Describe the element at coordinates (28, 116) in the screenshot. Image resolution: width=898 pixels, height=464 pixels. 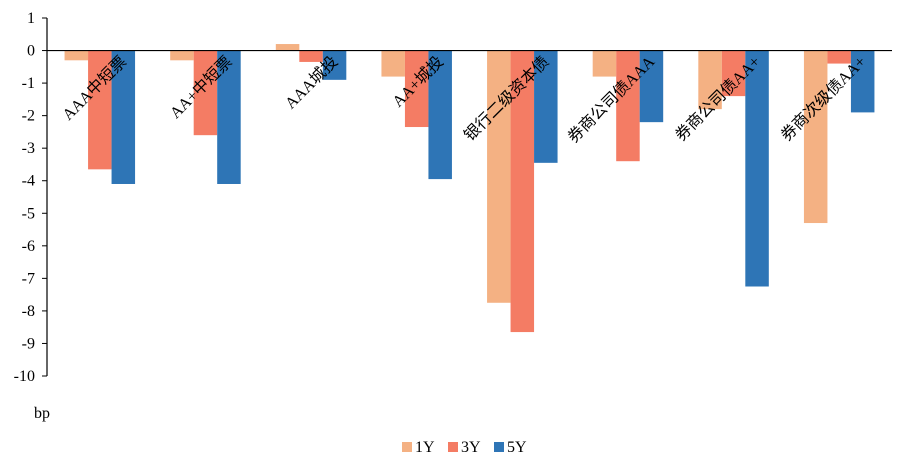
I see `y-tick-label: -2` at that location.